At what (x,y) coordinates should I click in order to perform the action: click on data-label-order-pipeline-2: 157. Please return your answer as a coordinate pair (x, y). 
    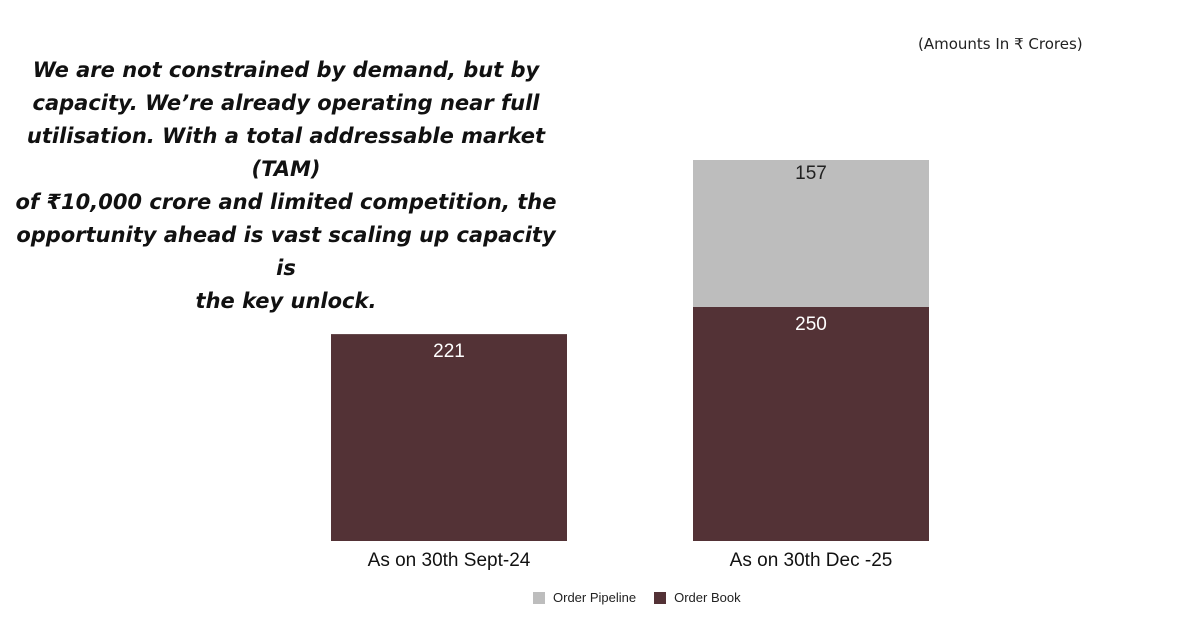
    Looking at the image, I should click on (811, 173).